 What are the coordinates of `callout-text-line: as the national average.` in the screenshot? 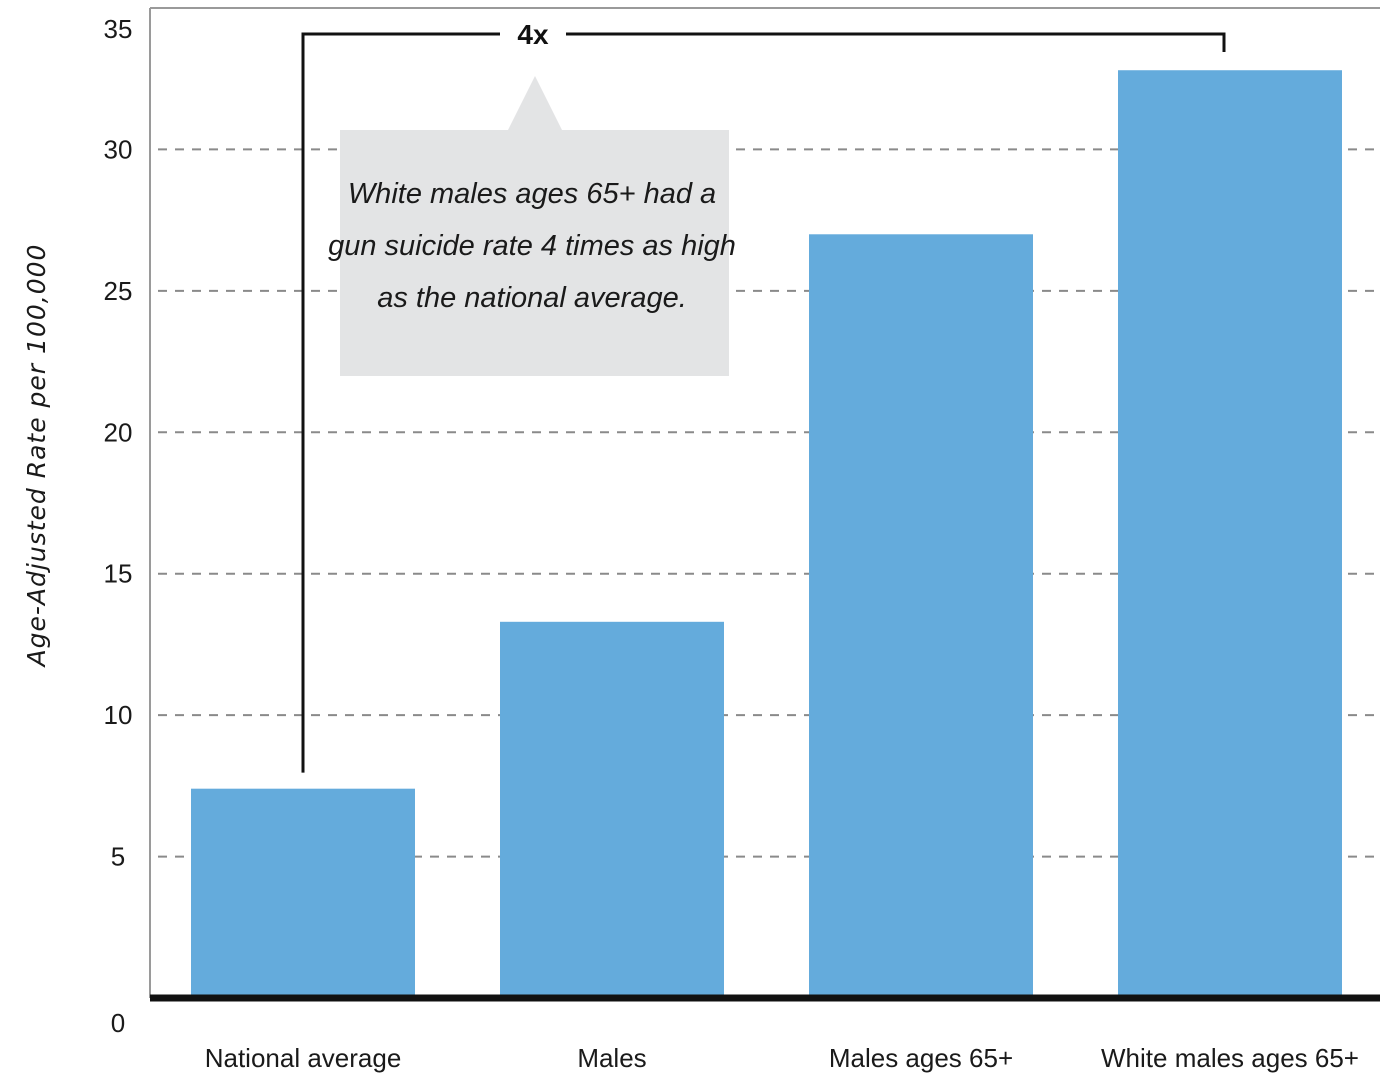 It's located at (532, 298).